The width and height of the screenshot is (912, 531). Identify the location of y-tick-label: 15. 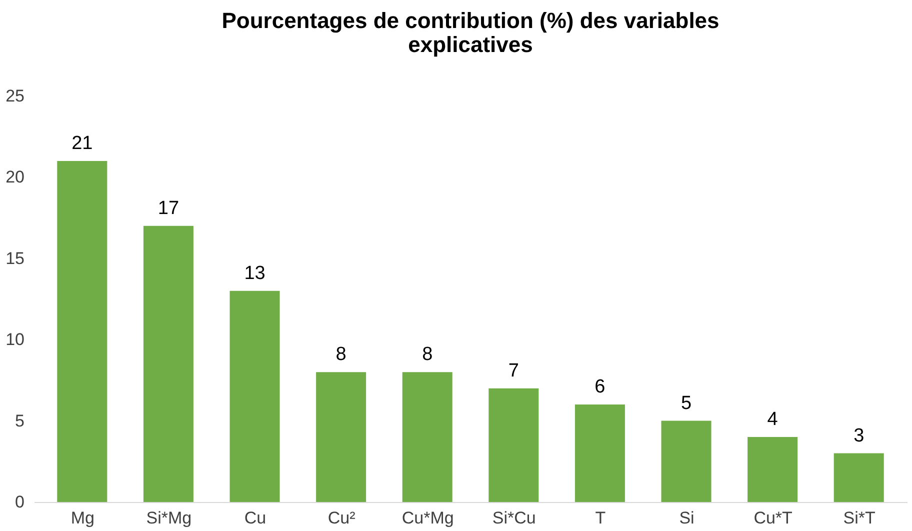
(15, 258).